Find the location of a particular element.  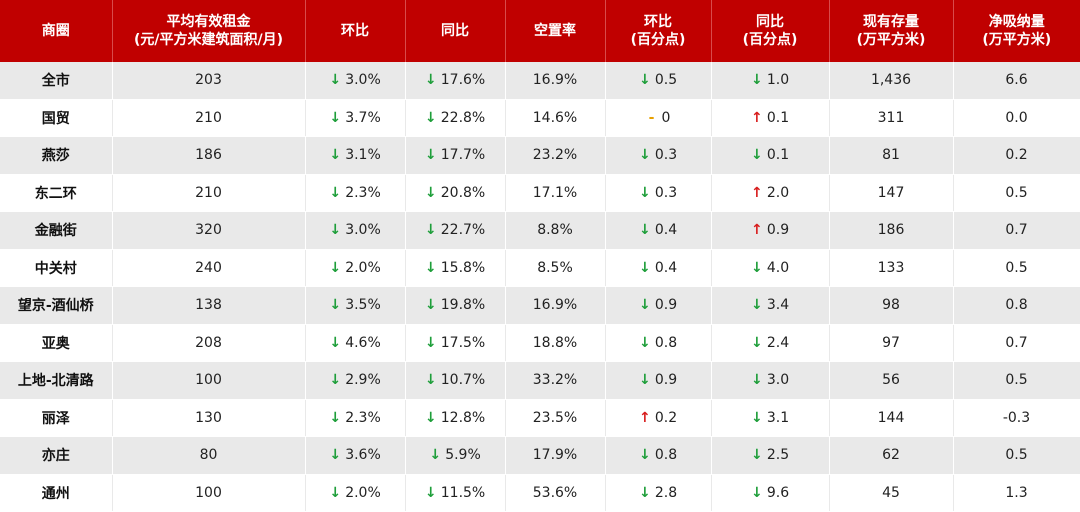

header-text: 同比 is located at coordinates (770, 22).